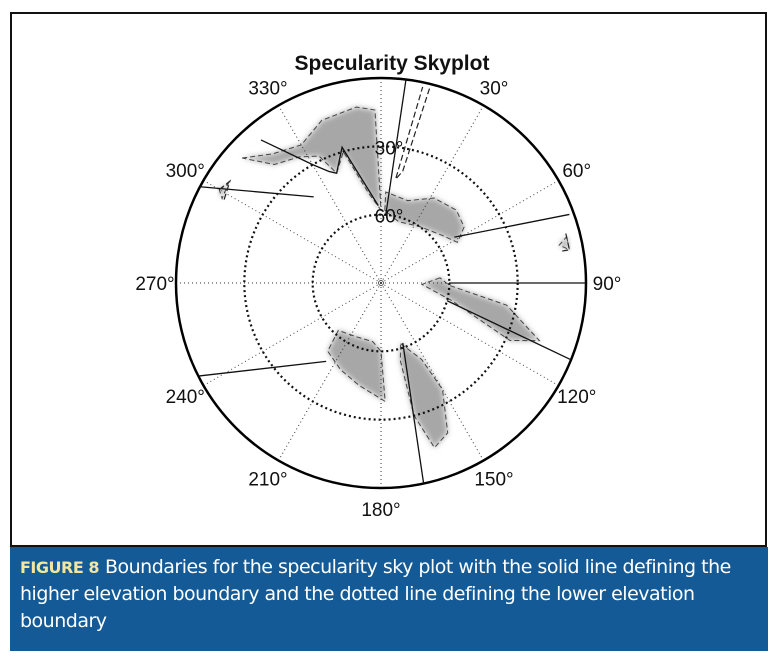 This screenshot has height=658, width=780. Describe the element at coordinates (576, 171) in the screenshot. I see `azimuth-label-60: 60°` at that location.